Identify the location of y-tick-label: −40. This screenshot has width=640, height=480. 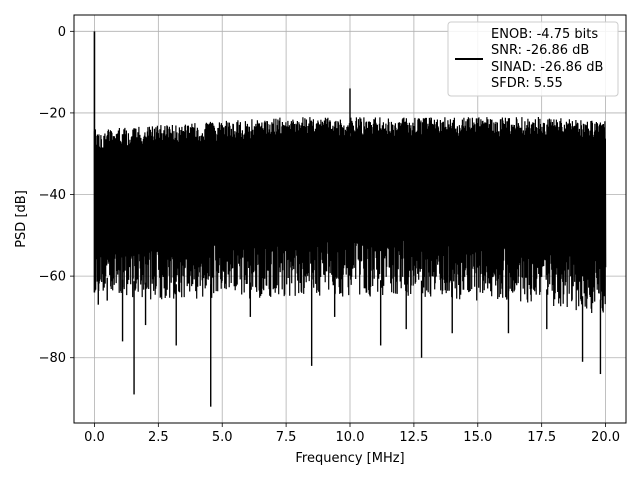
(52, 195).